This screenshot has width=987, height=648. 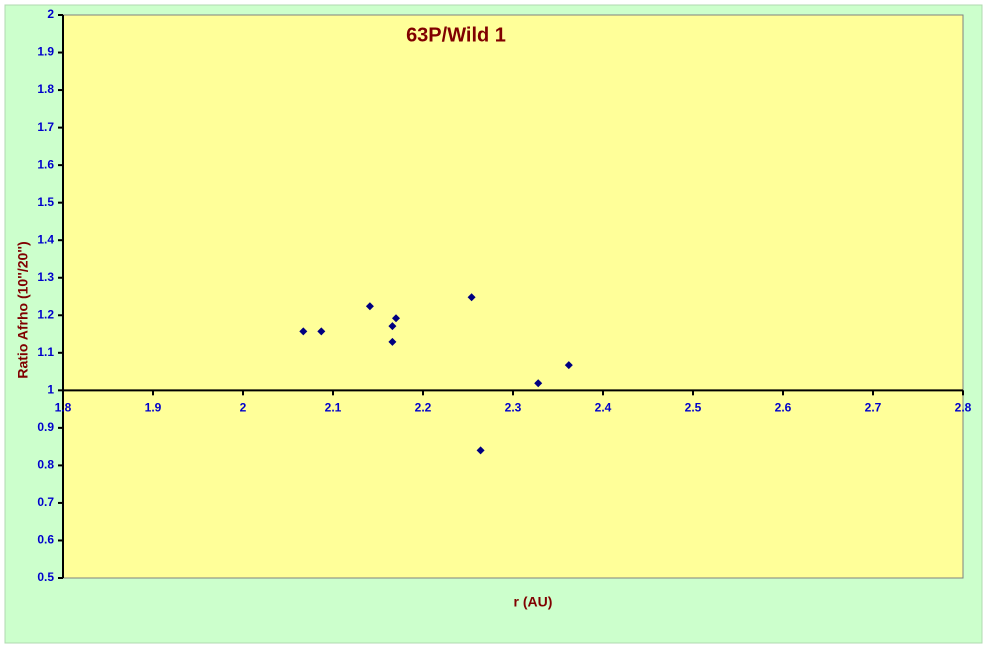 I want to click on y-tick-label: 1.7, so click(x=45, y=127).